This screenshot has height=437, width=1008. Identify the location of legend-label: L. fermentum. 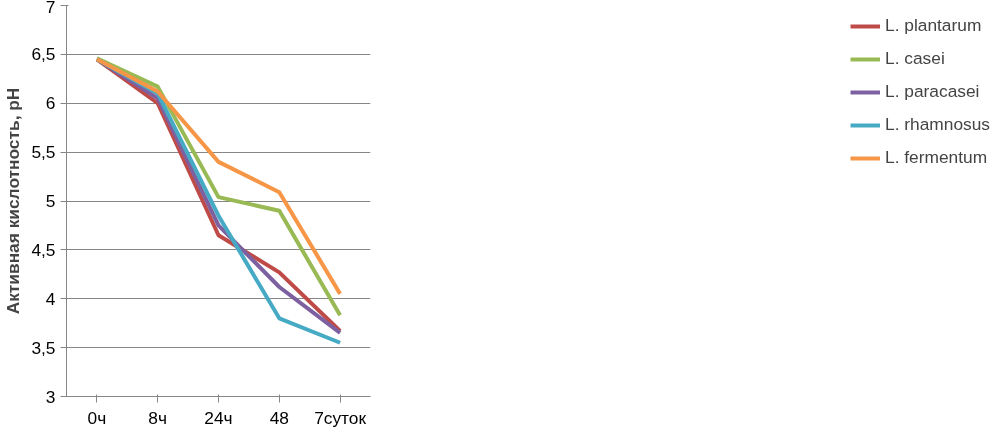
(936, 157).